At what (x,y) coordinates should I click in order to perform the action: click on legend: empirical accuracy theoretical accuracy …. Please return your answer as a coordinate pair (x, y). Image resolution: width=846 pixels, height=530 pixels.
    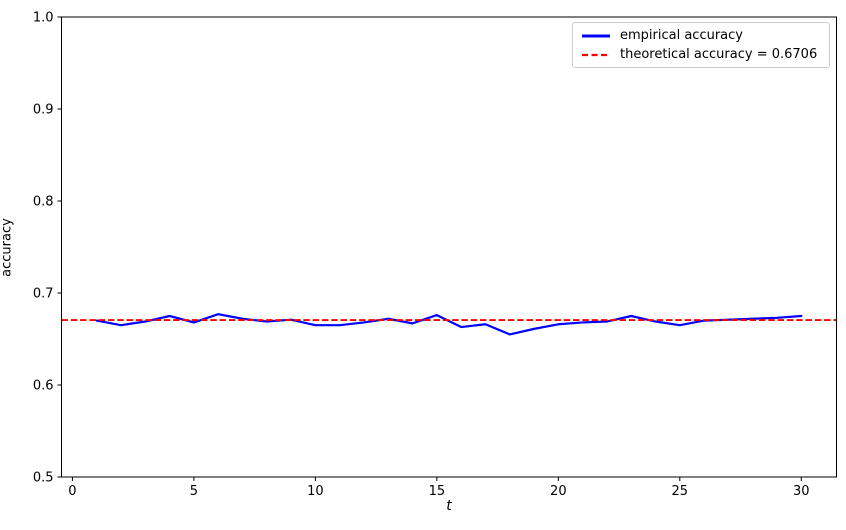
    Looking at the image, I should click on (701, 45).